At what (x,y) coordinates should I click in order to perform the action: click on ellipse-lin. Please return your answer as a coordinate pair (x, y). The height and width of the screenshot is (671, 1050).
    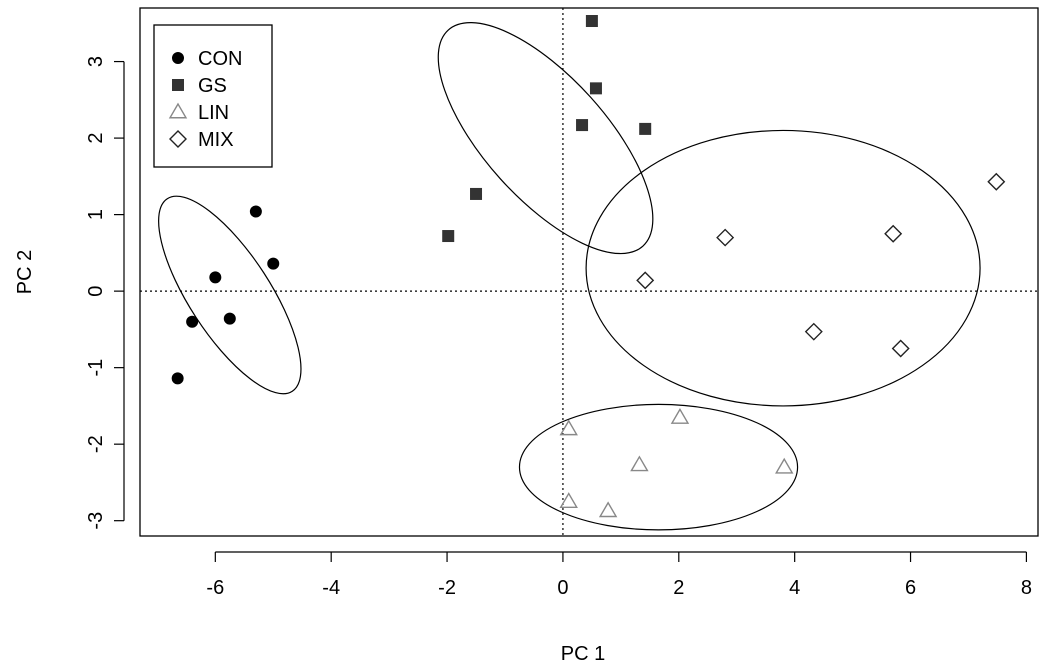
    Looking at the image, I should click on (658, 467).